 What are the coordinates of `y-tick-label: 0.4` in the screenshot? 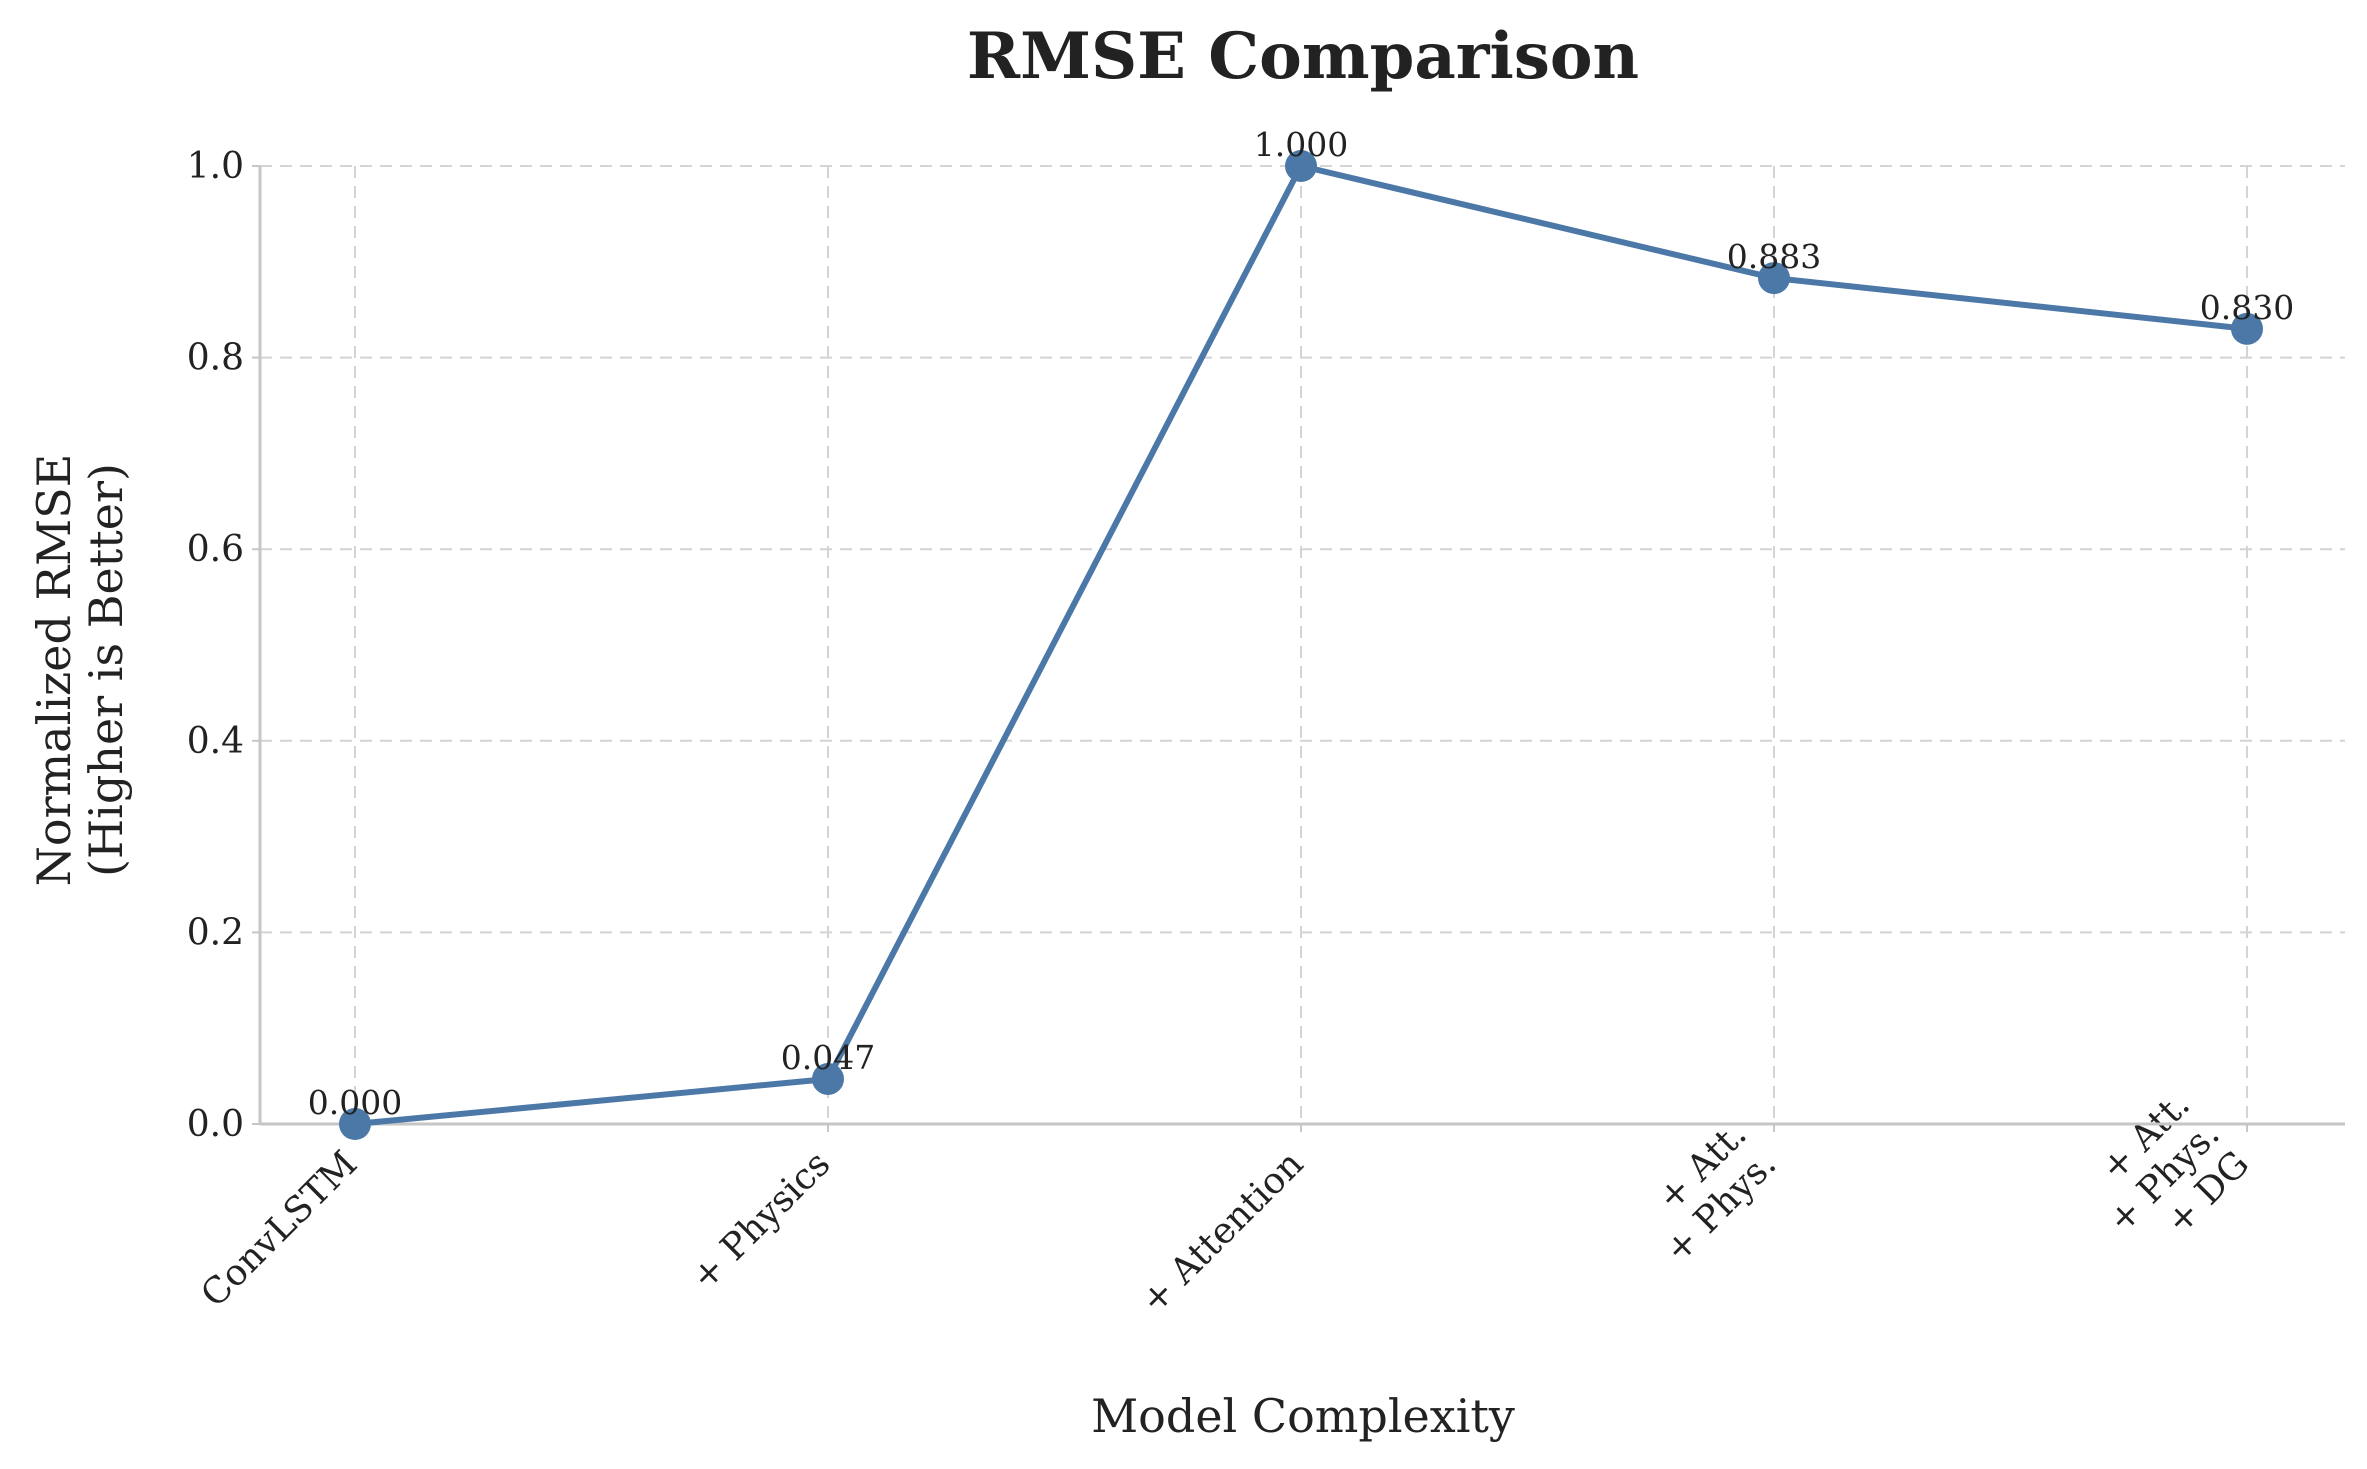 It's located at (215, 741).